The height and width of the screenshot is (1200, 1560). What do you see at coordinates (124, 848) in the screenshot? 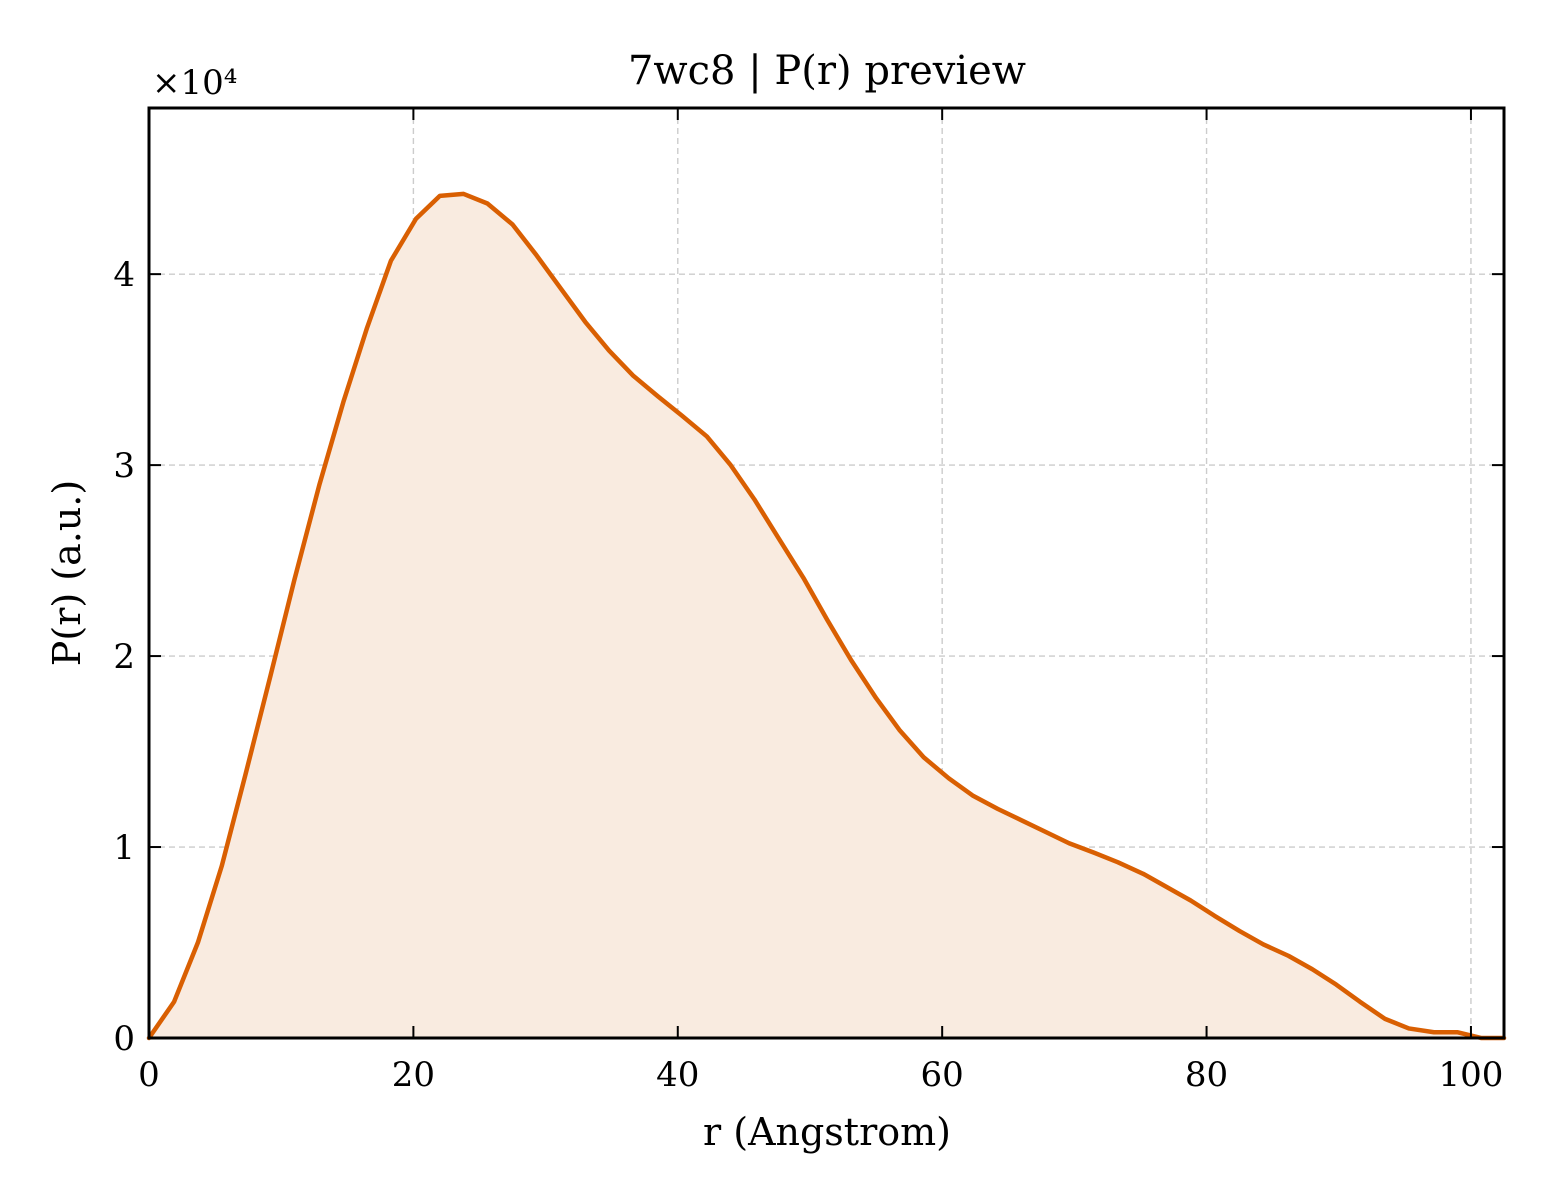
I see `y-tick-label: 1` at bounding box center [124, 848].